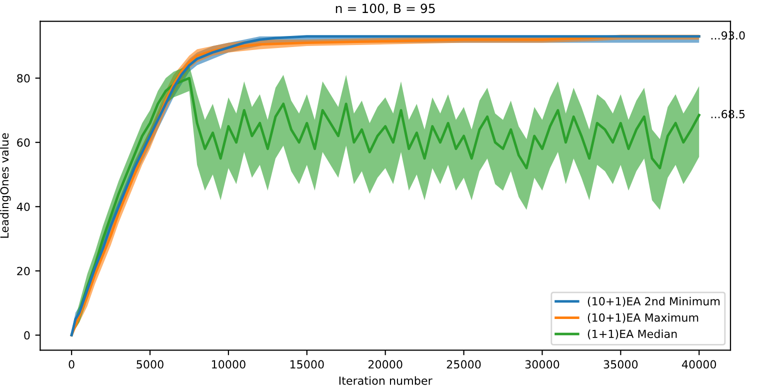  Describe the element at coordinates (385, 380) in the screenshot. I see `x-axis-title: Iteration number` at that location.